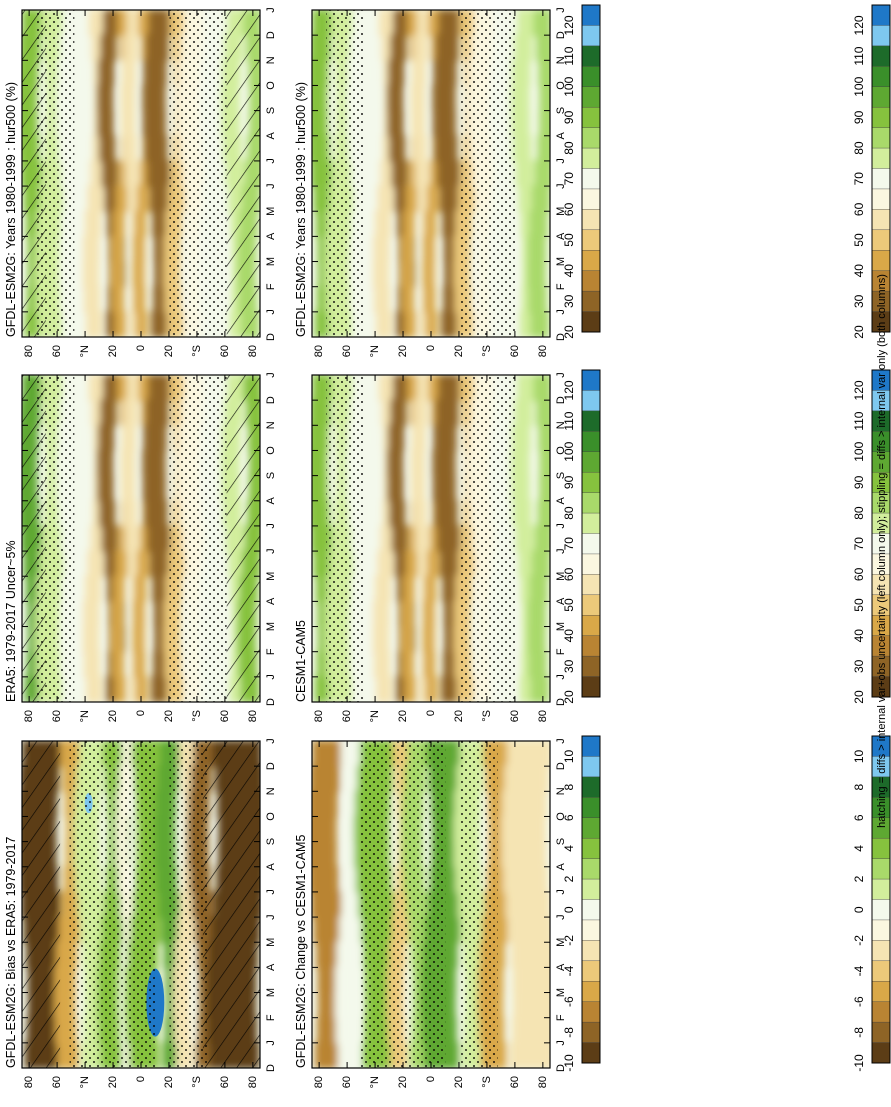 This screenshot has width=891, height=1107. What do you see at coordinates (569, 1032) in the screenshot?
I see `colorbar-label: -8` at bounding box center [569, 1032].